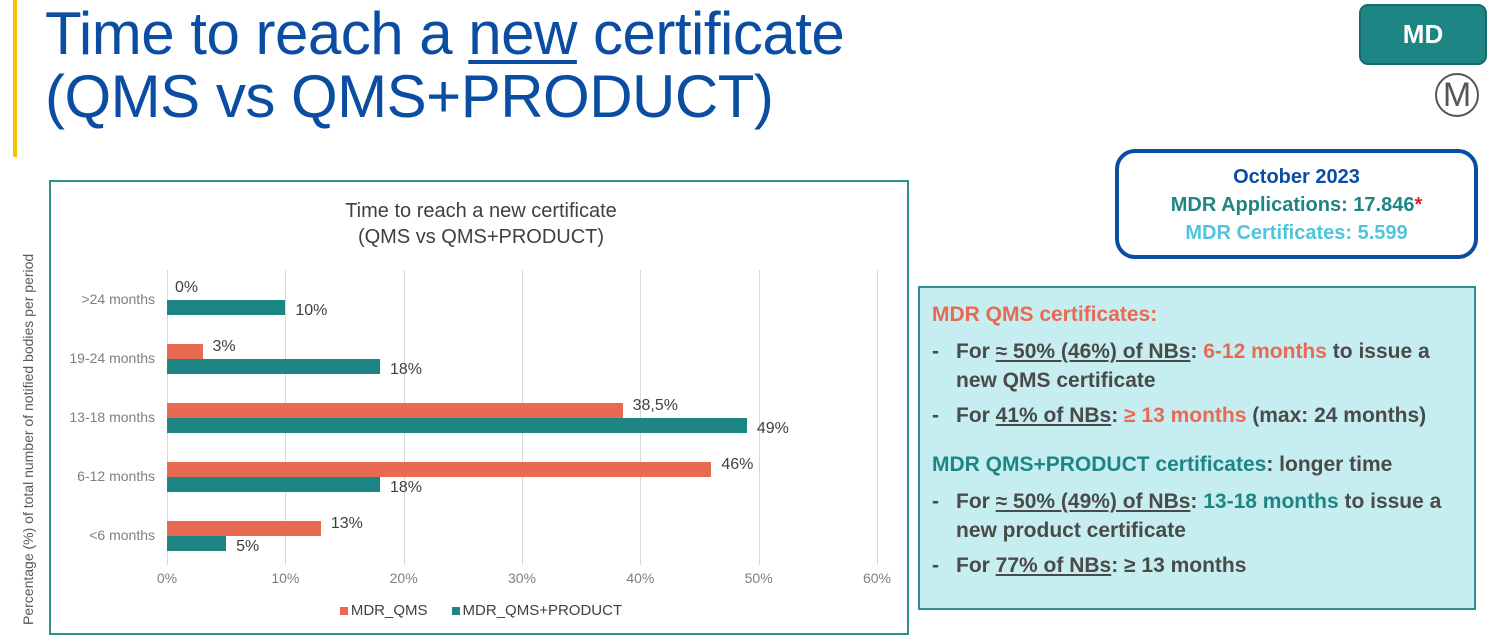 Image resolution: width=1493 pixels, height=642 pixels. I want to click on x-tick-label: 20%, so click(403, 578).